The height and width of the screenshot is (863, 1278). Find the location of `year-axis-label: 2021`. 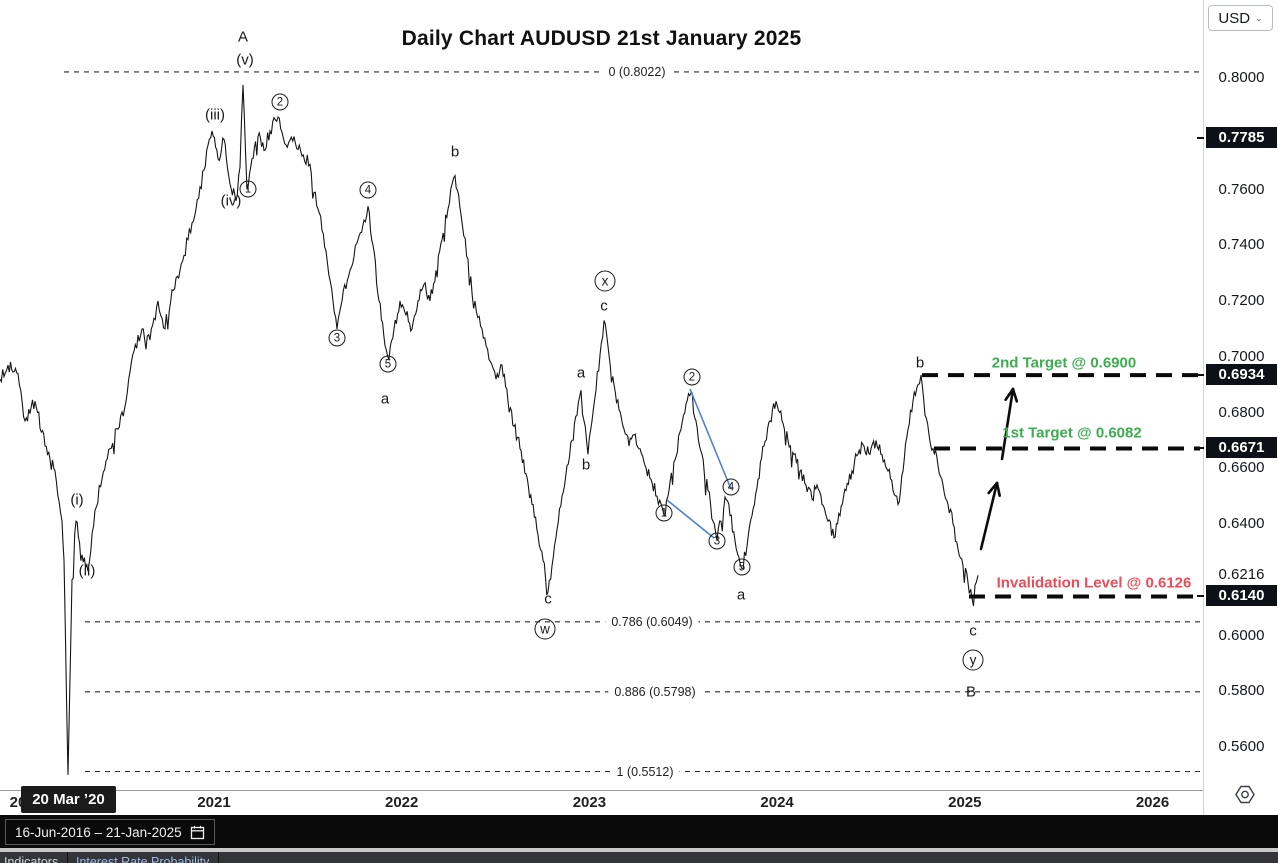

year-axis-label: 2021 is located at coordinates (214, 802).